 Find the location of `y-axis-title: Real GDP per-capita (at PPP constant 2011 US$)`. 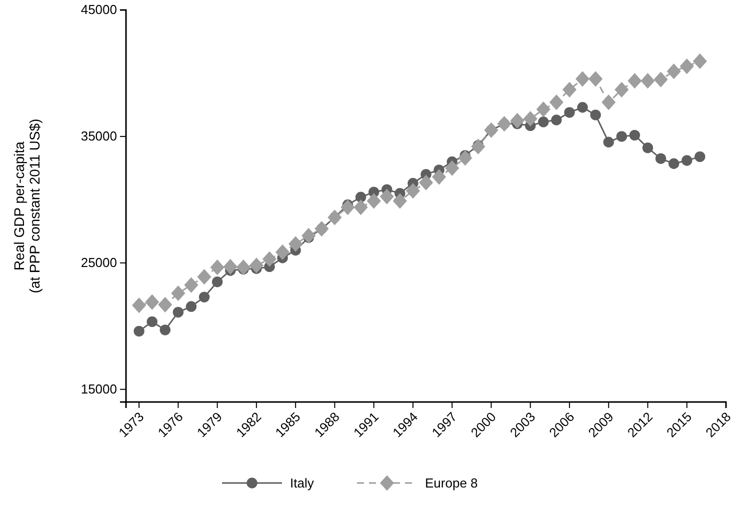

y-axis-title: Real GDP per-capita (at PPP constant 2011 US$) is located at coordinates (26, 206).